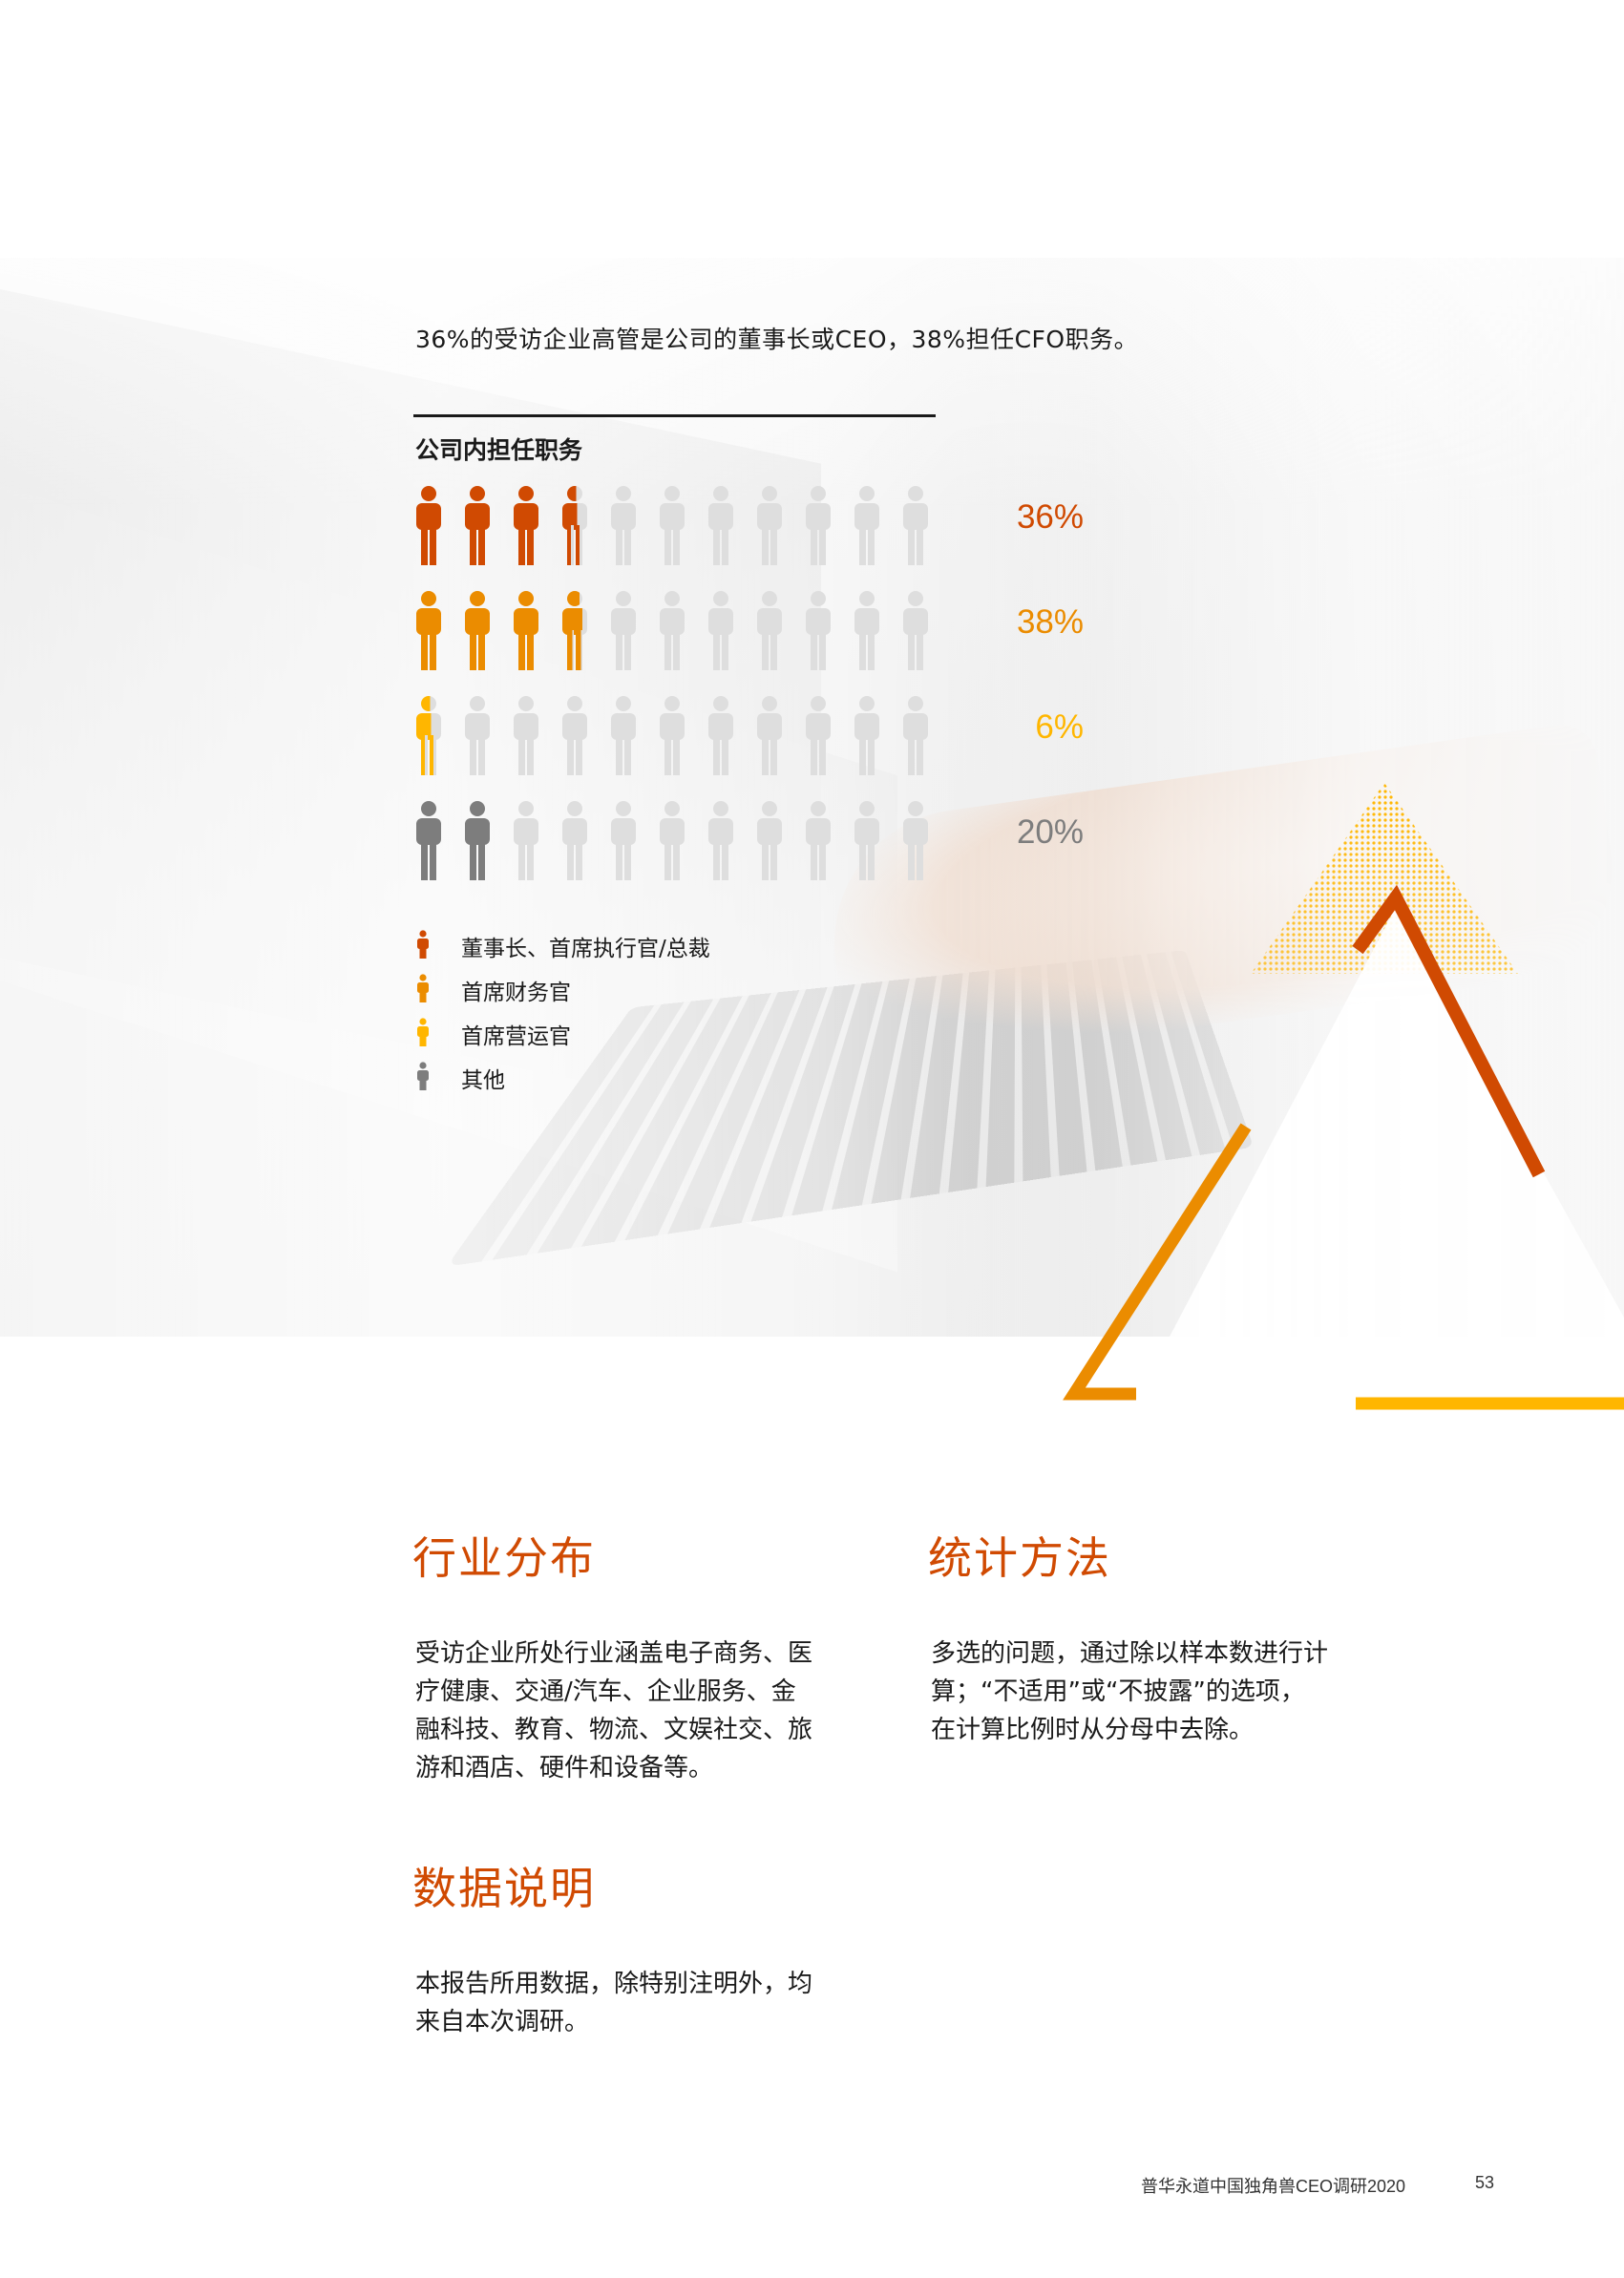 The image size is (1624, 2278). What do you see at coordinates (516, 1036) in the screenshot?
I see `legend-label: 首席营运官` at bounding box center [516, 1036].